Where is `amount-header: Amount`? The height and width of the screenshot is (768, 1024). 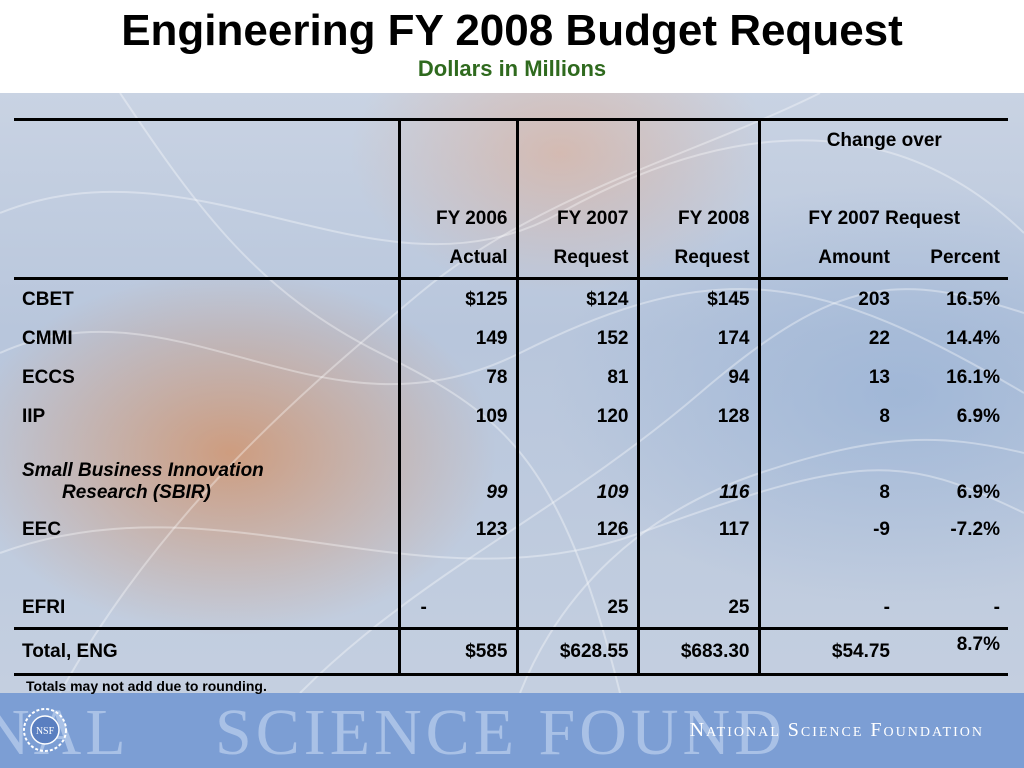 amount-header: Amount is located at coordinates (828, 259).